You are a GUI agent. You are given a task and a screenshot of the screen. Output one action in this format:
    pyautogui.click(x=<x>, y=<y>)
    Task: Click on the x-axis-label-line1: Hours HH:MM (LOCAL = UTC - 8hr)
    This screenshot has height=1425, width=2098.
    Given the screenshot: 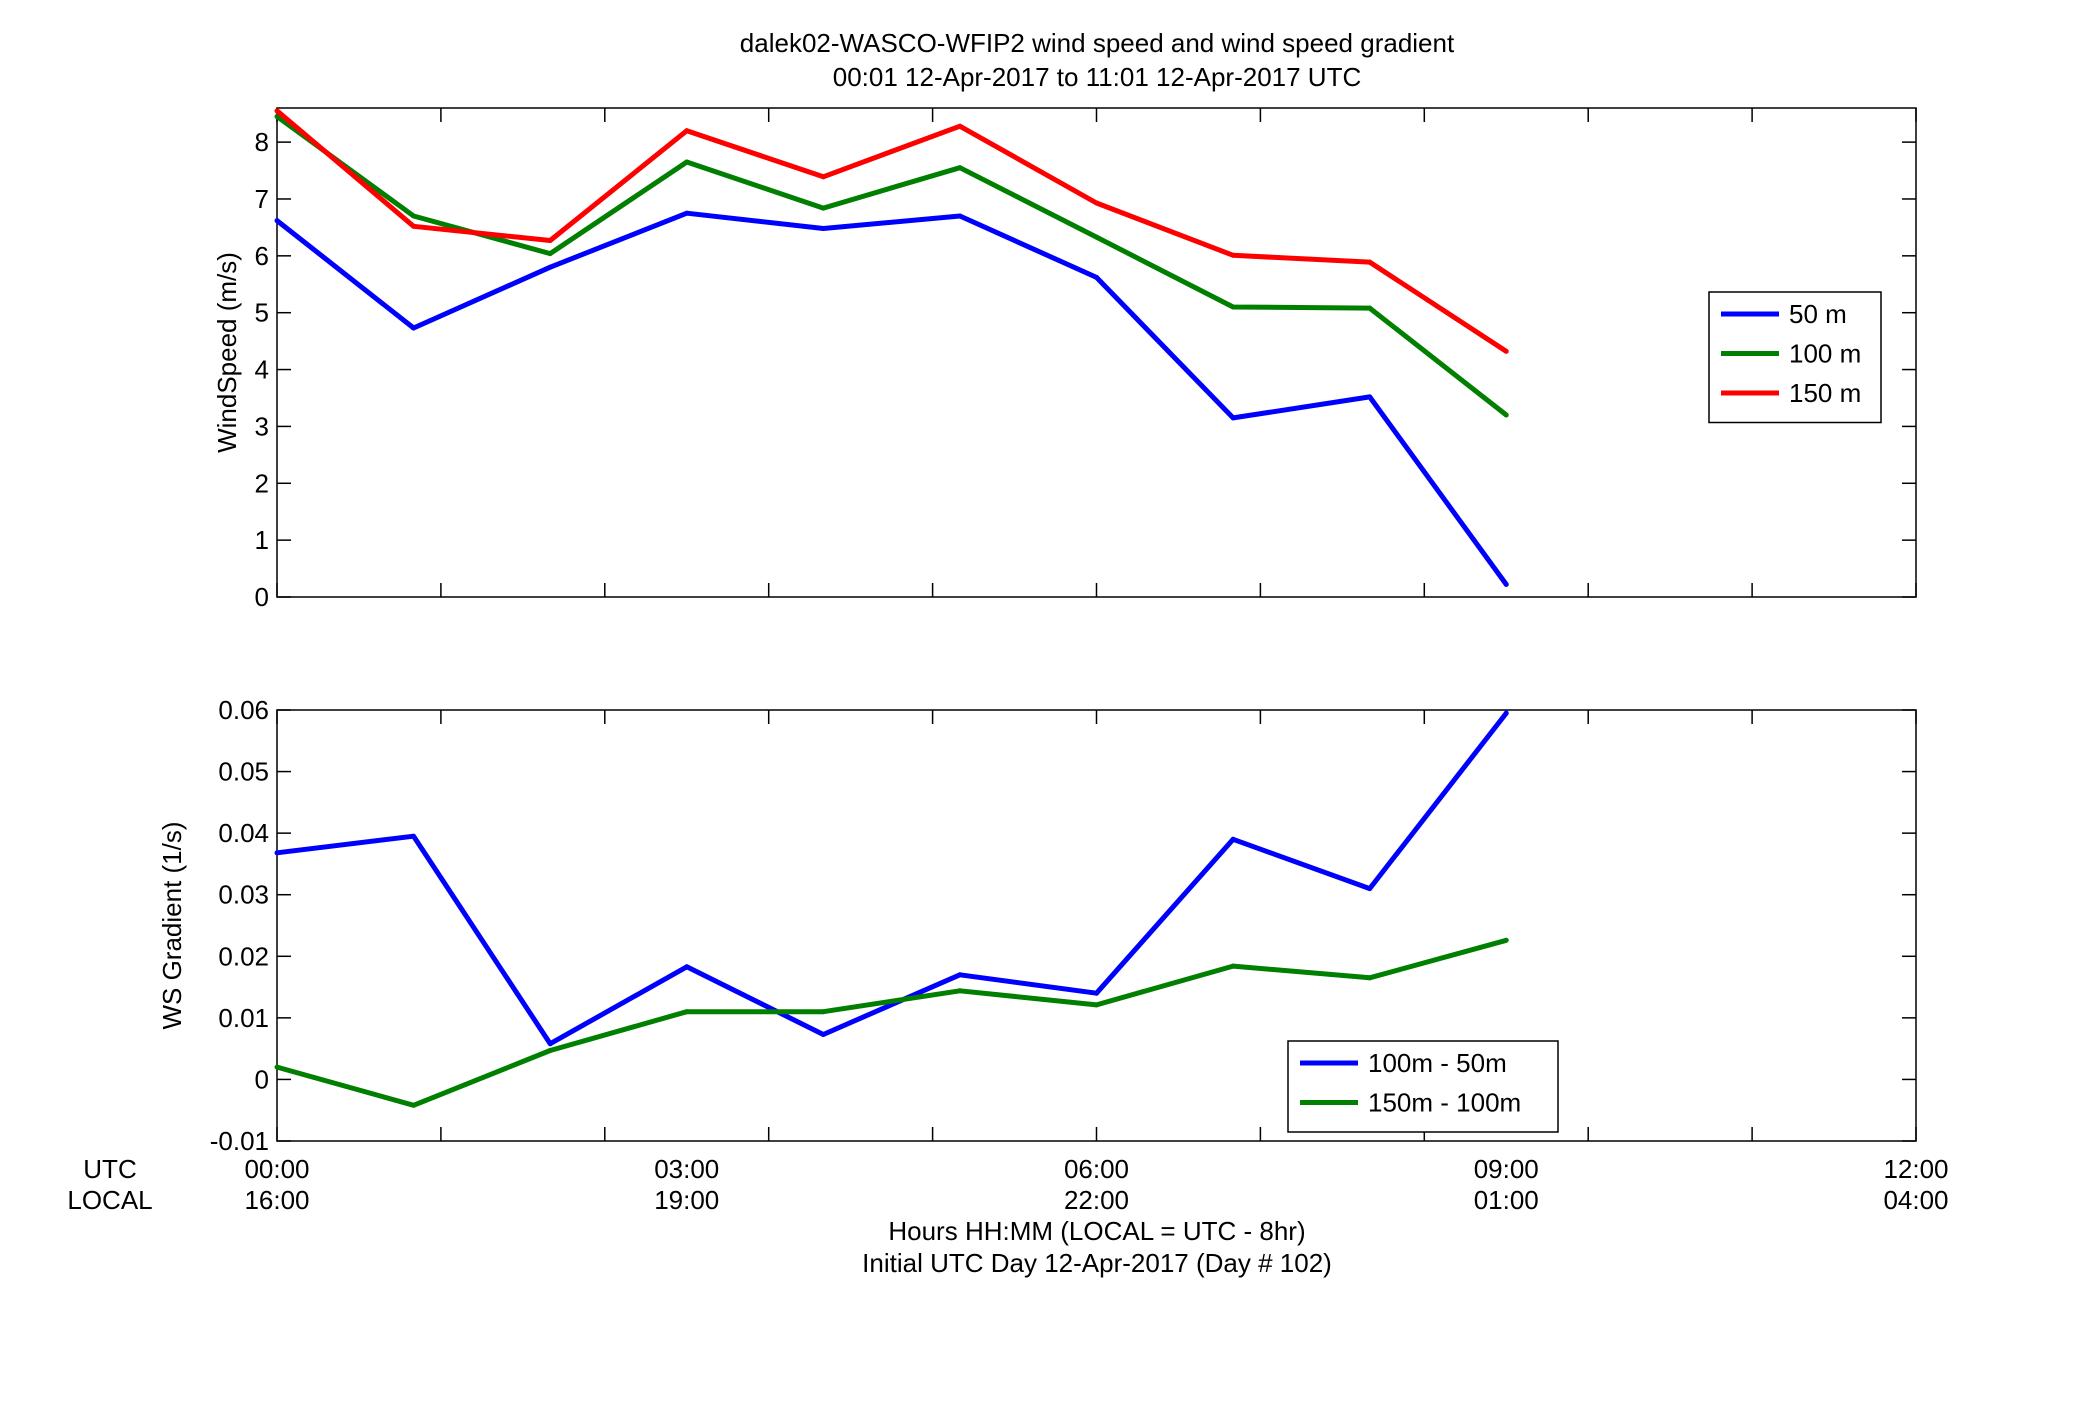 What is the action you would take?
    pyautogui.click(x=1096, y=1231)
    